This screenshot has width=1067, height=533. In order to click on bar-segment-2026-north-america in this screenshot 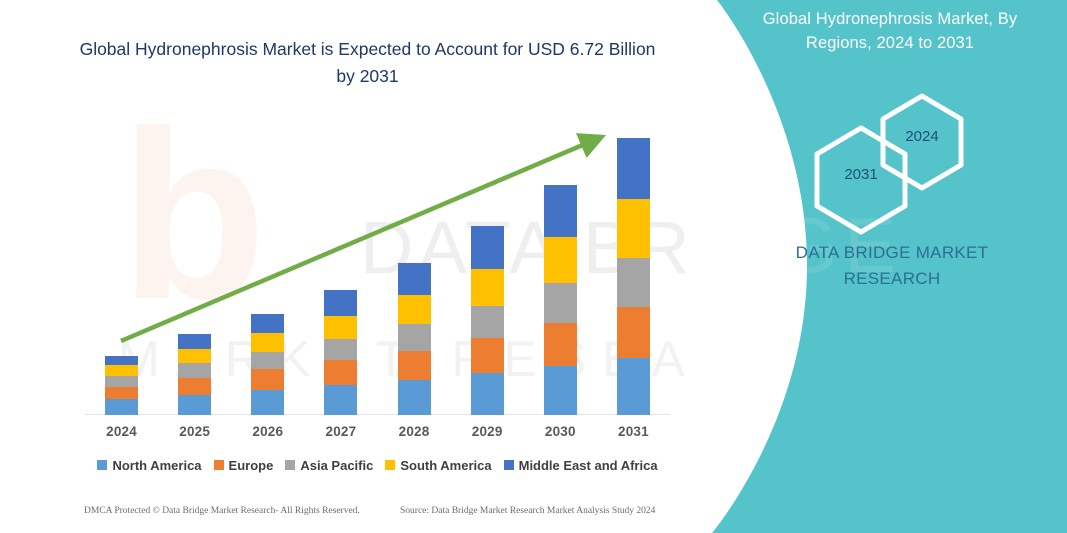, I will do `click(268, 402)`.